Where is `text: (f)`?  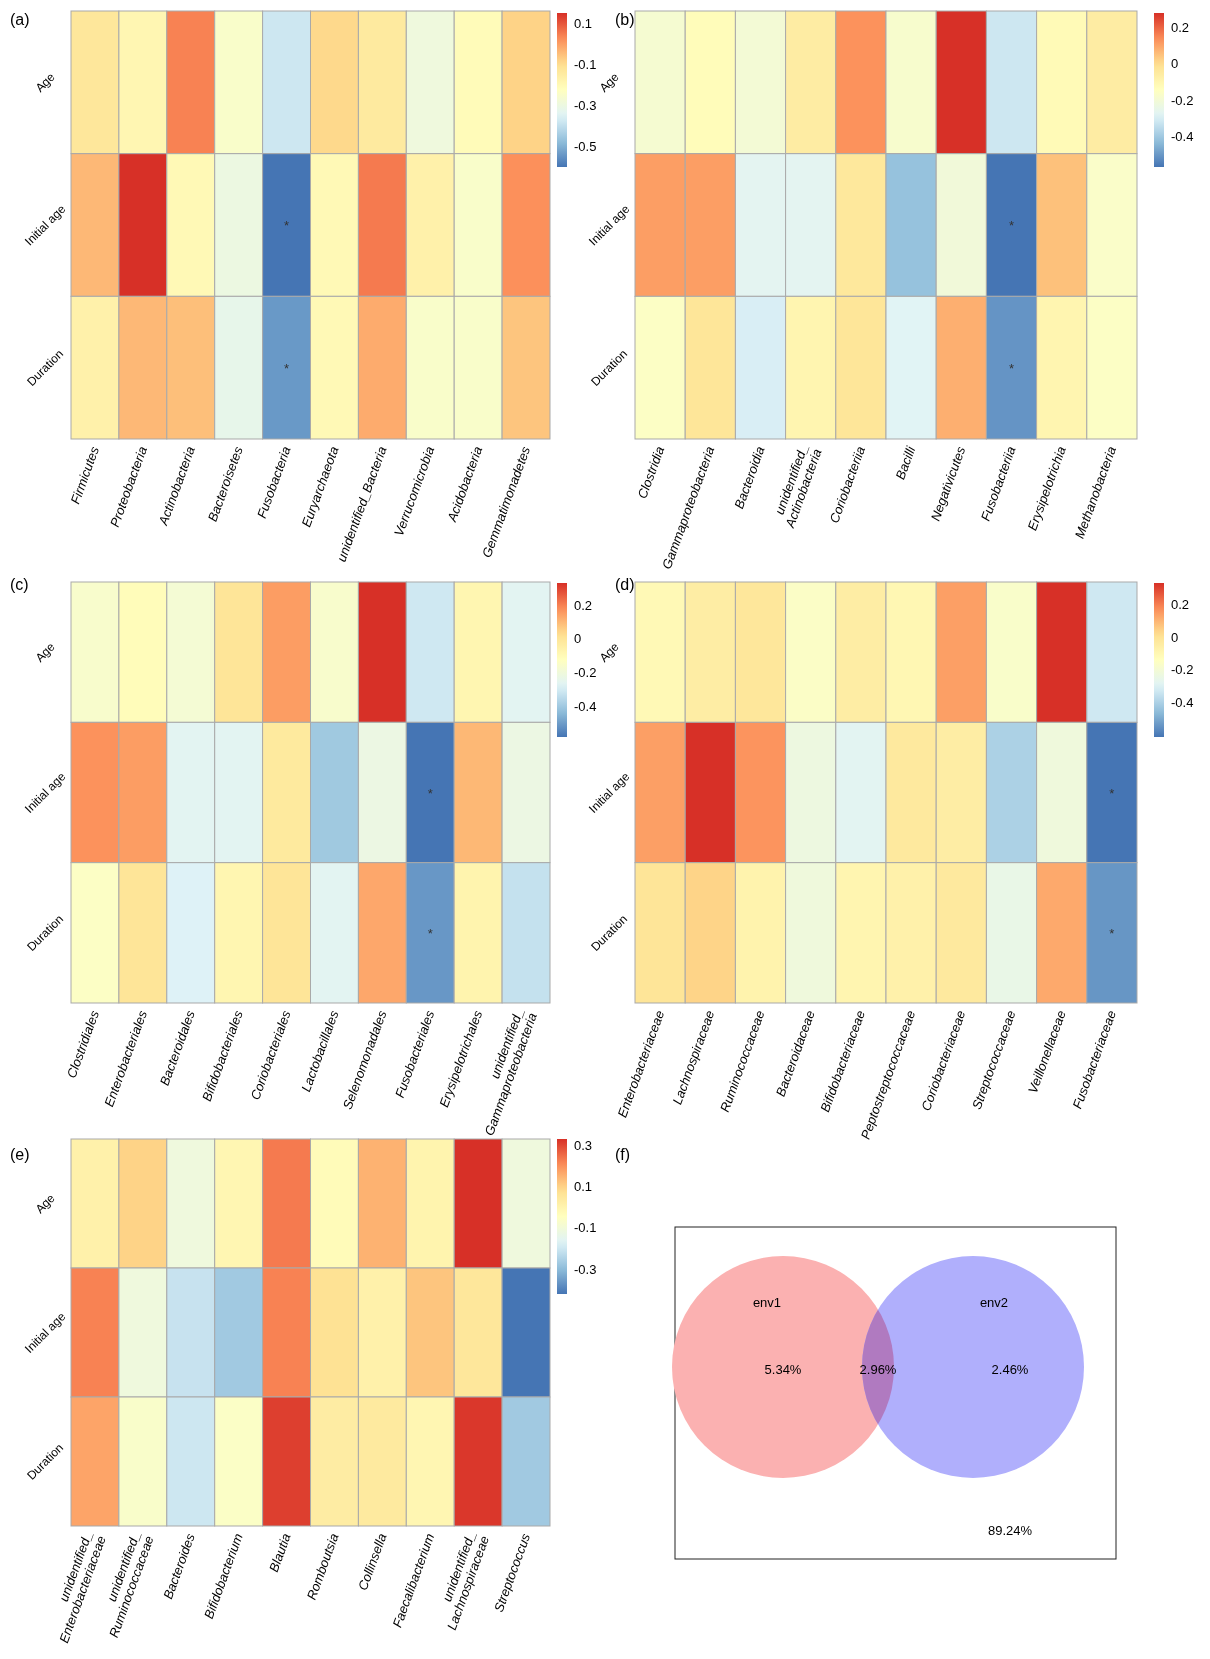 text: (f) is located at coordinates (623, 1154).